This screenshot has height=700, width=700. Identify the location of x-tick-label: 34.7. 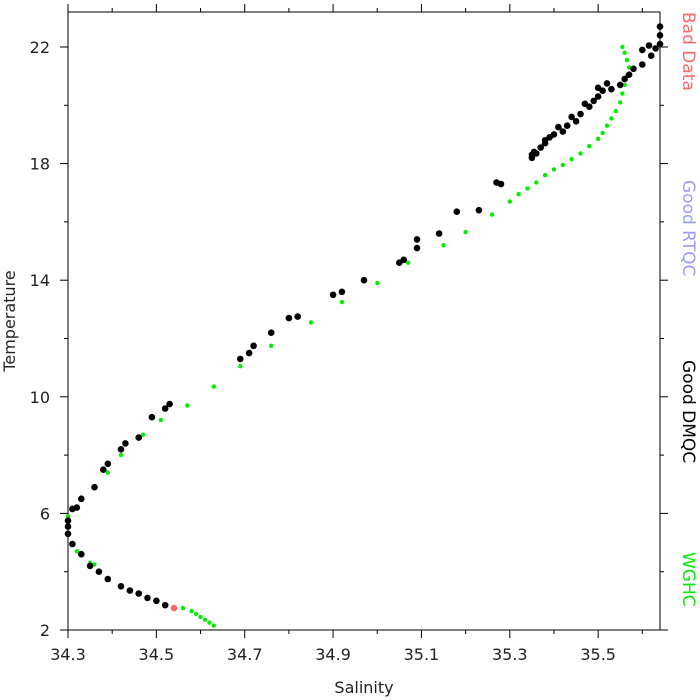
(245, 654).